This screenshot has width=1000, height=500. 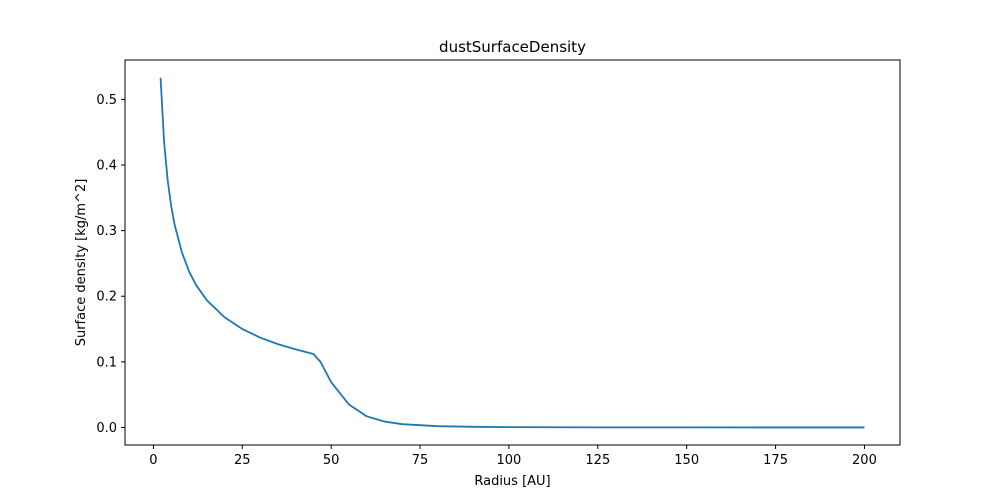 What do you see at coordinates (420, 460) in the screenshot?
I see `x-tick-label: 75` at bounding box center [420, 460].